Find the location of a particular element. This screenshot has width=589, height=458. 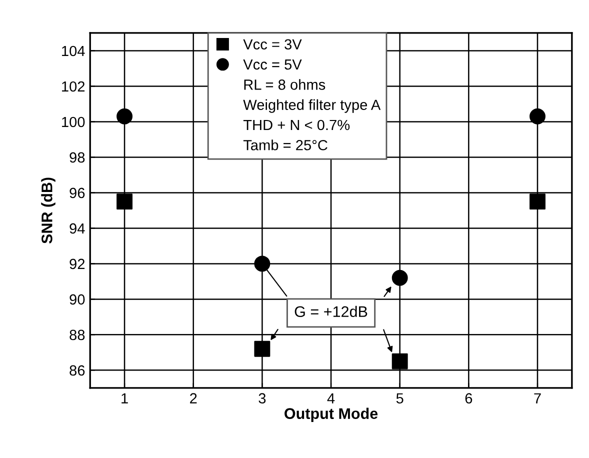

x-tick-label: 2 is located at coordinates (193, 398).